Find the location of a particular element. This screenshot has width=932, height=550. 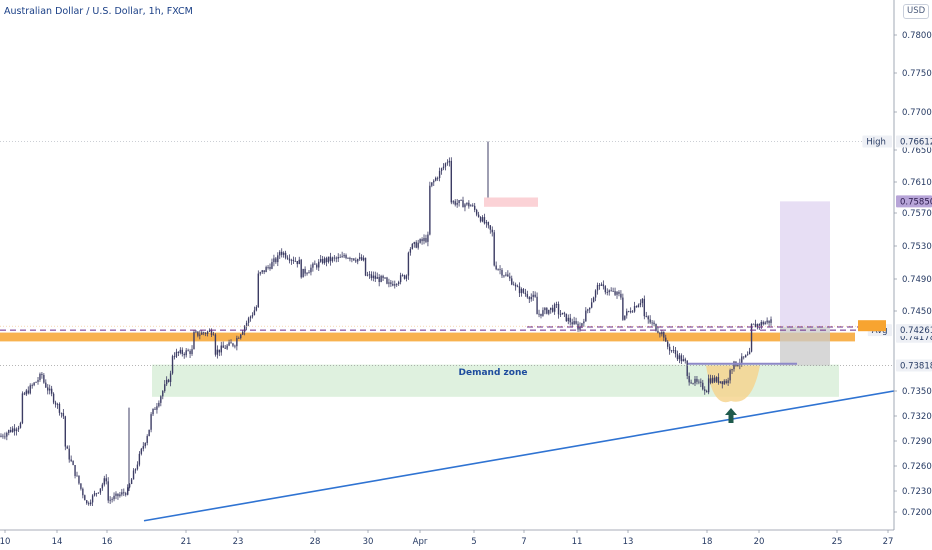

x-tick-label: 16 is located at coordinates (107, 542).